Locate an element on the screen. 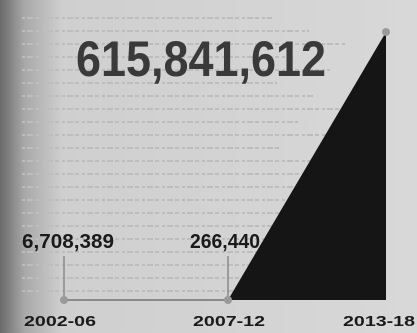 The width and height of the screenshot is (417, 333). x-tick-label-2007-12: 2007-12 is located at coordinates (229, 321).